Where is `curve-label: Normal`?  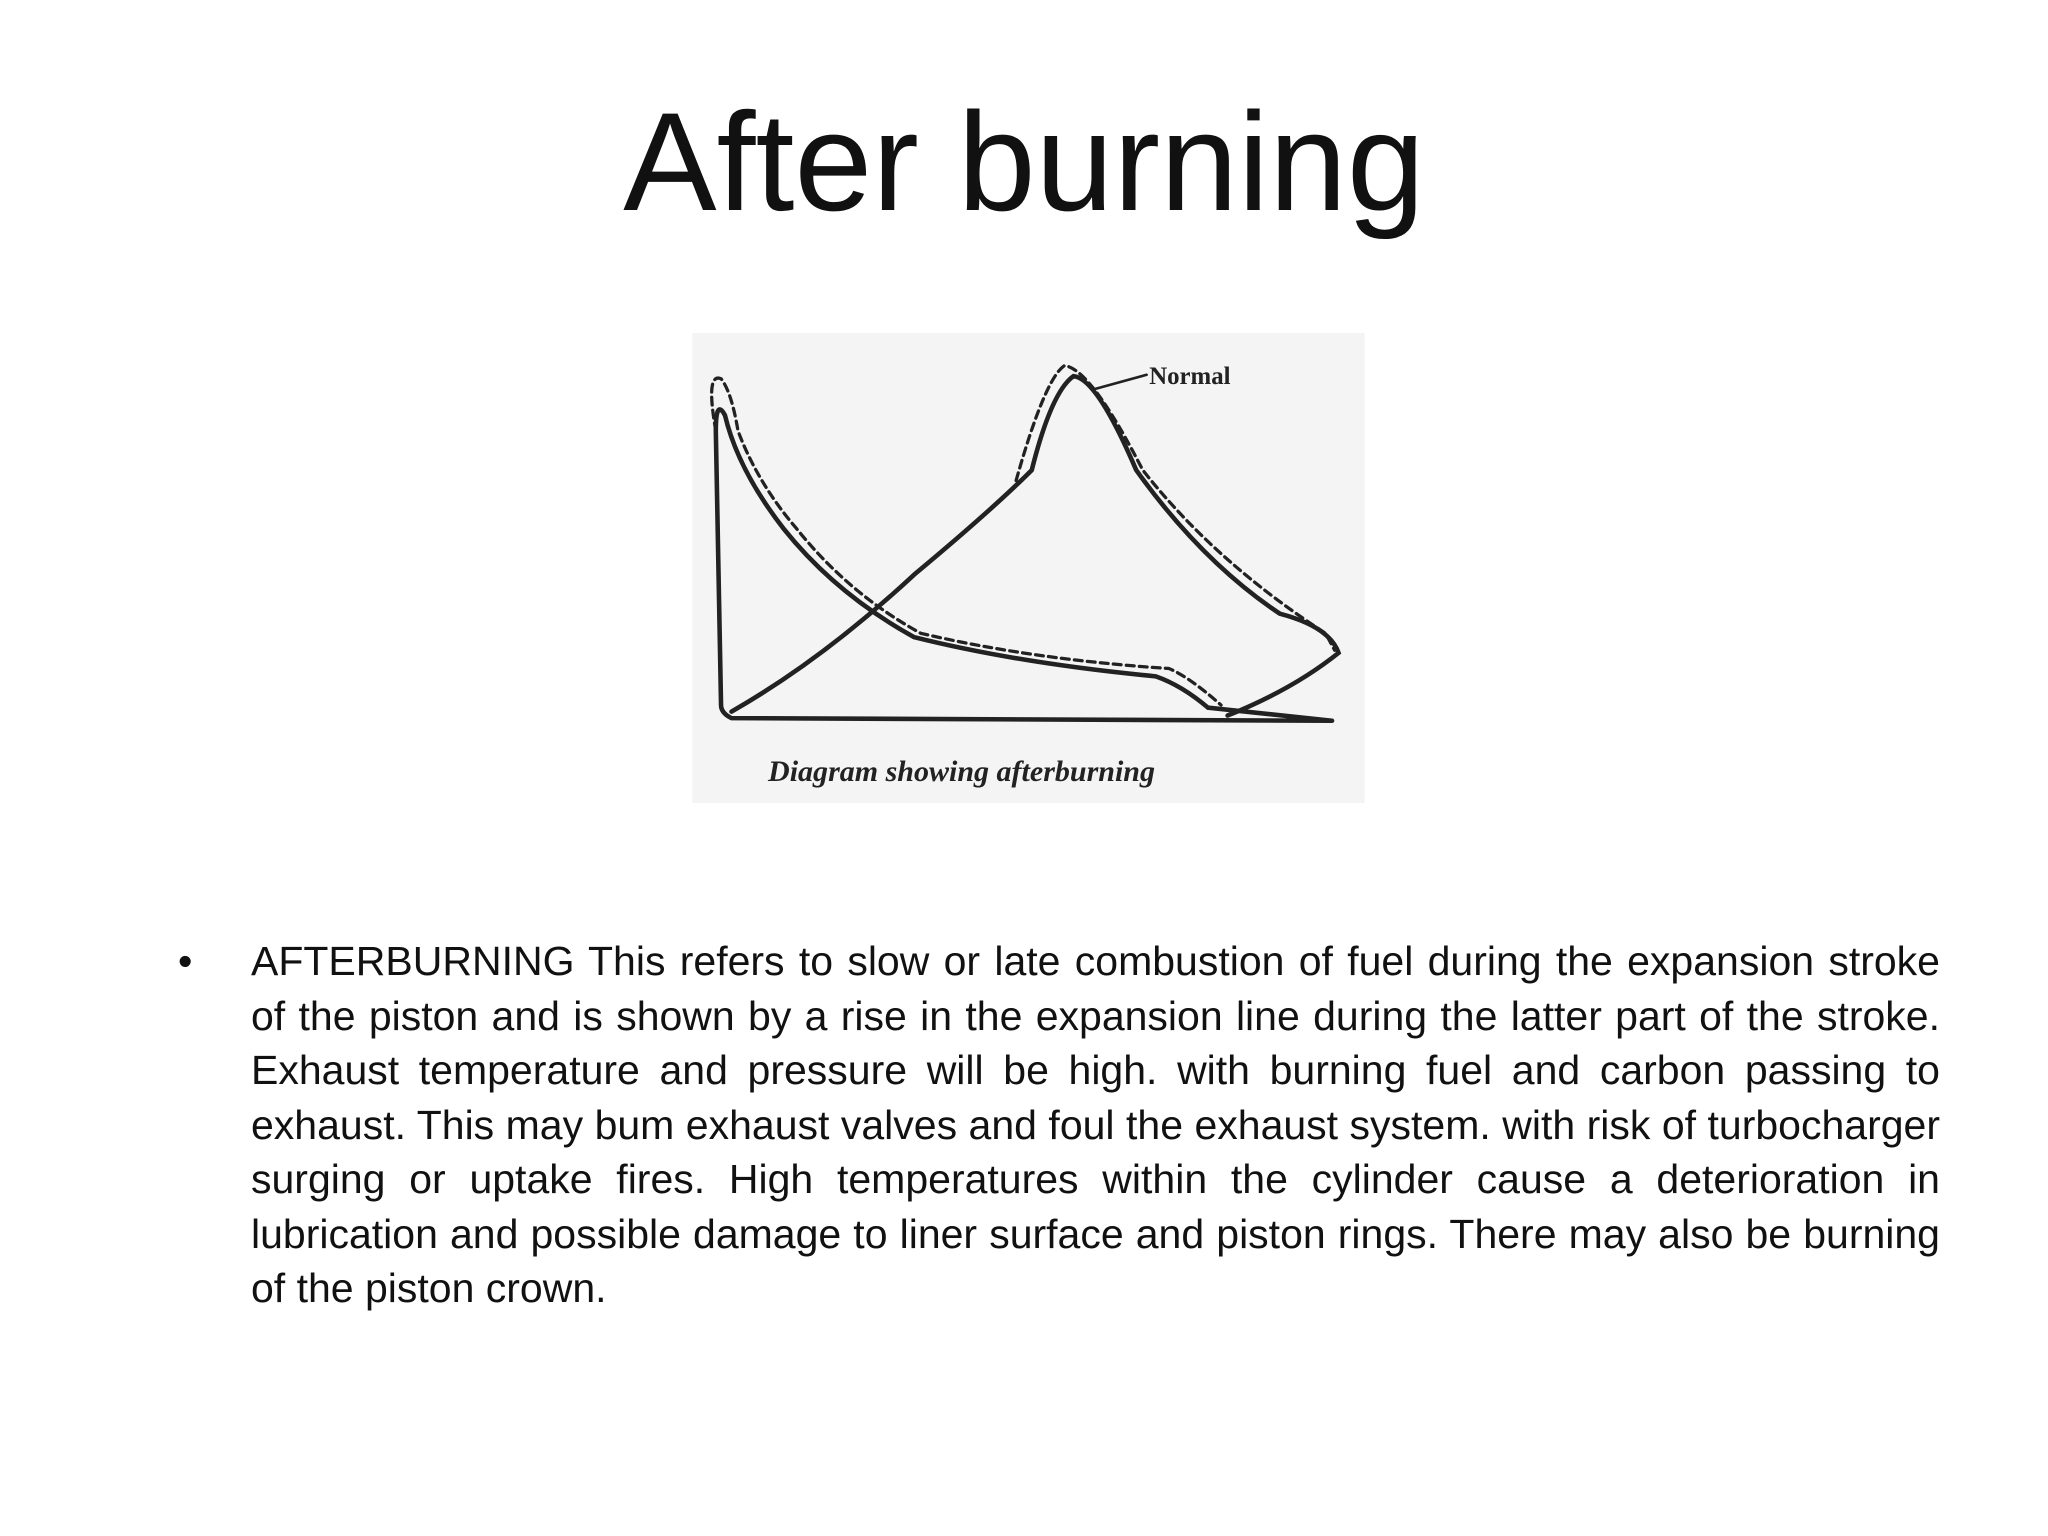 curve-label: Normal is located at coordinates (1189, 376).